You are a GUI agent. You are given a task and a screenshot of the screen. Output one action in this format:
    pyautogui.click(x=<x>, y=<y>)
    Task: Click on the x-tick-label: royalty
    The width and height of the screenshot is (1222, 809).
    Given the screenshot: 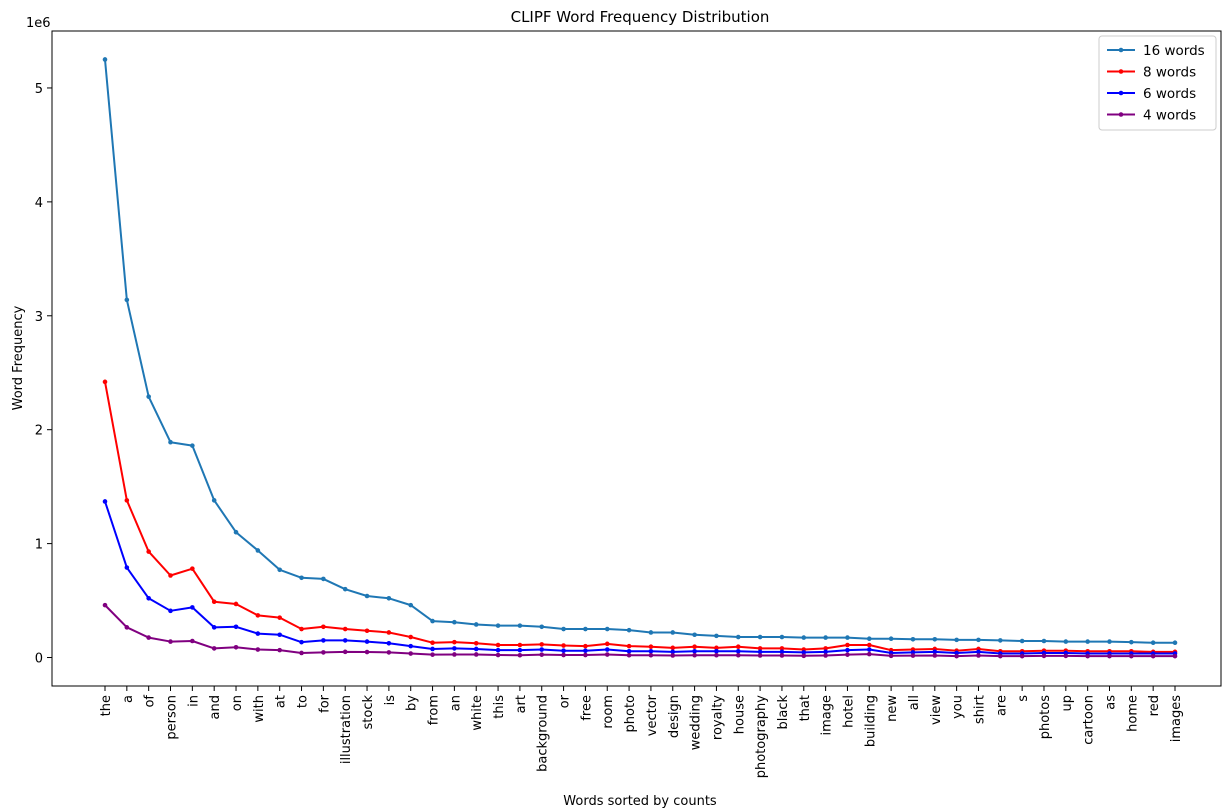 What is the action you would take?
    pyautogui.click(x=717, y=717)
    